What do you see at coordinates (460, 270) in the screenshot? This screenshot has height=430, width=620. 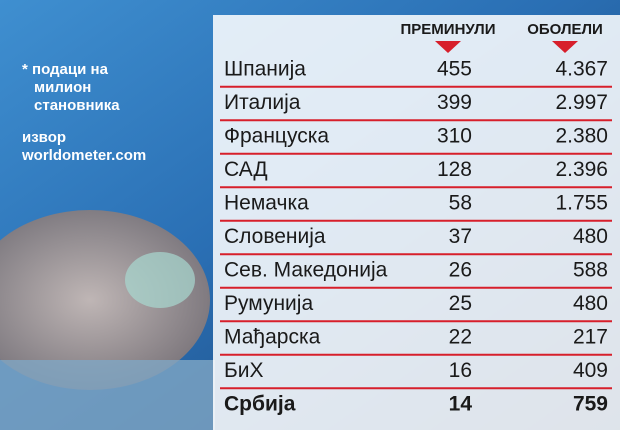 I see `deaths: 26` at bounding box center [460, 270].